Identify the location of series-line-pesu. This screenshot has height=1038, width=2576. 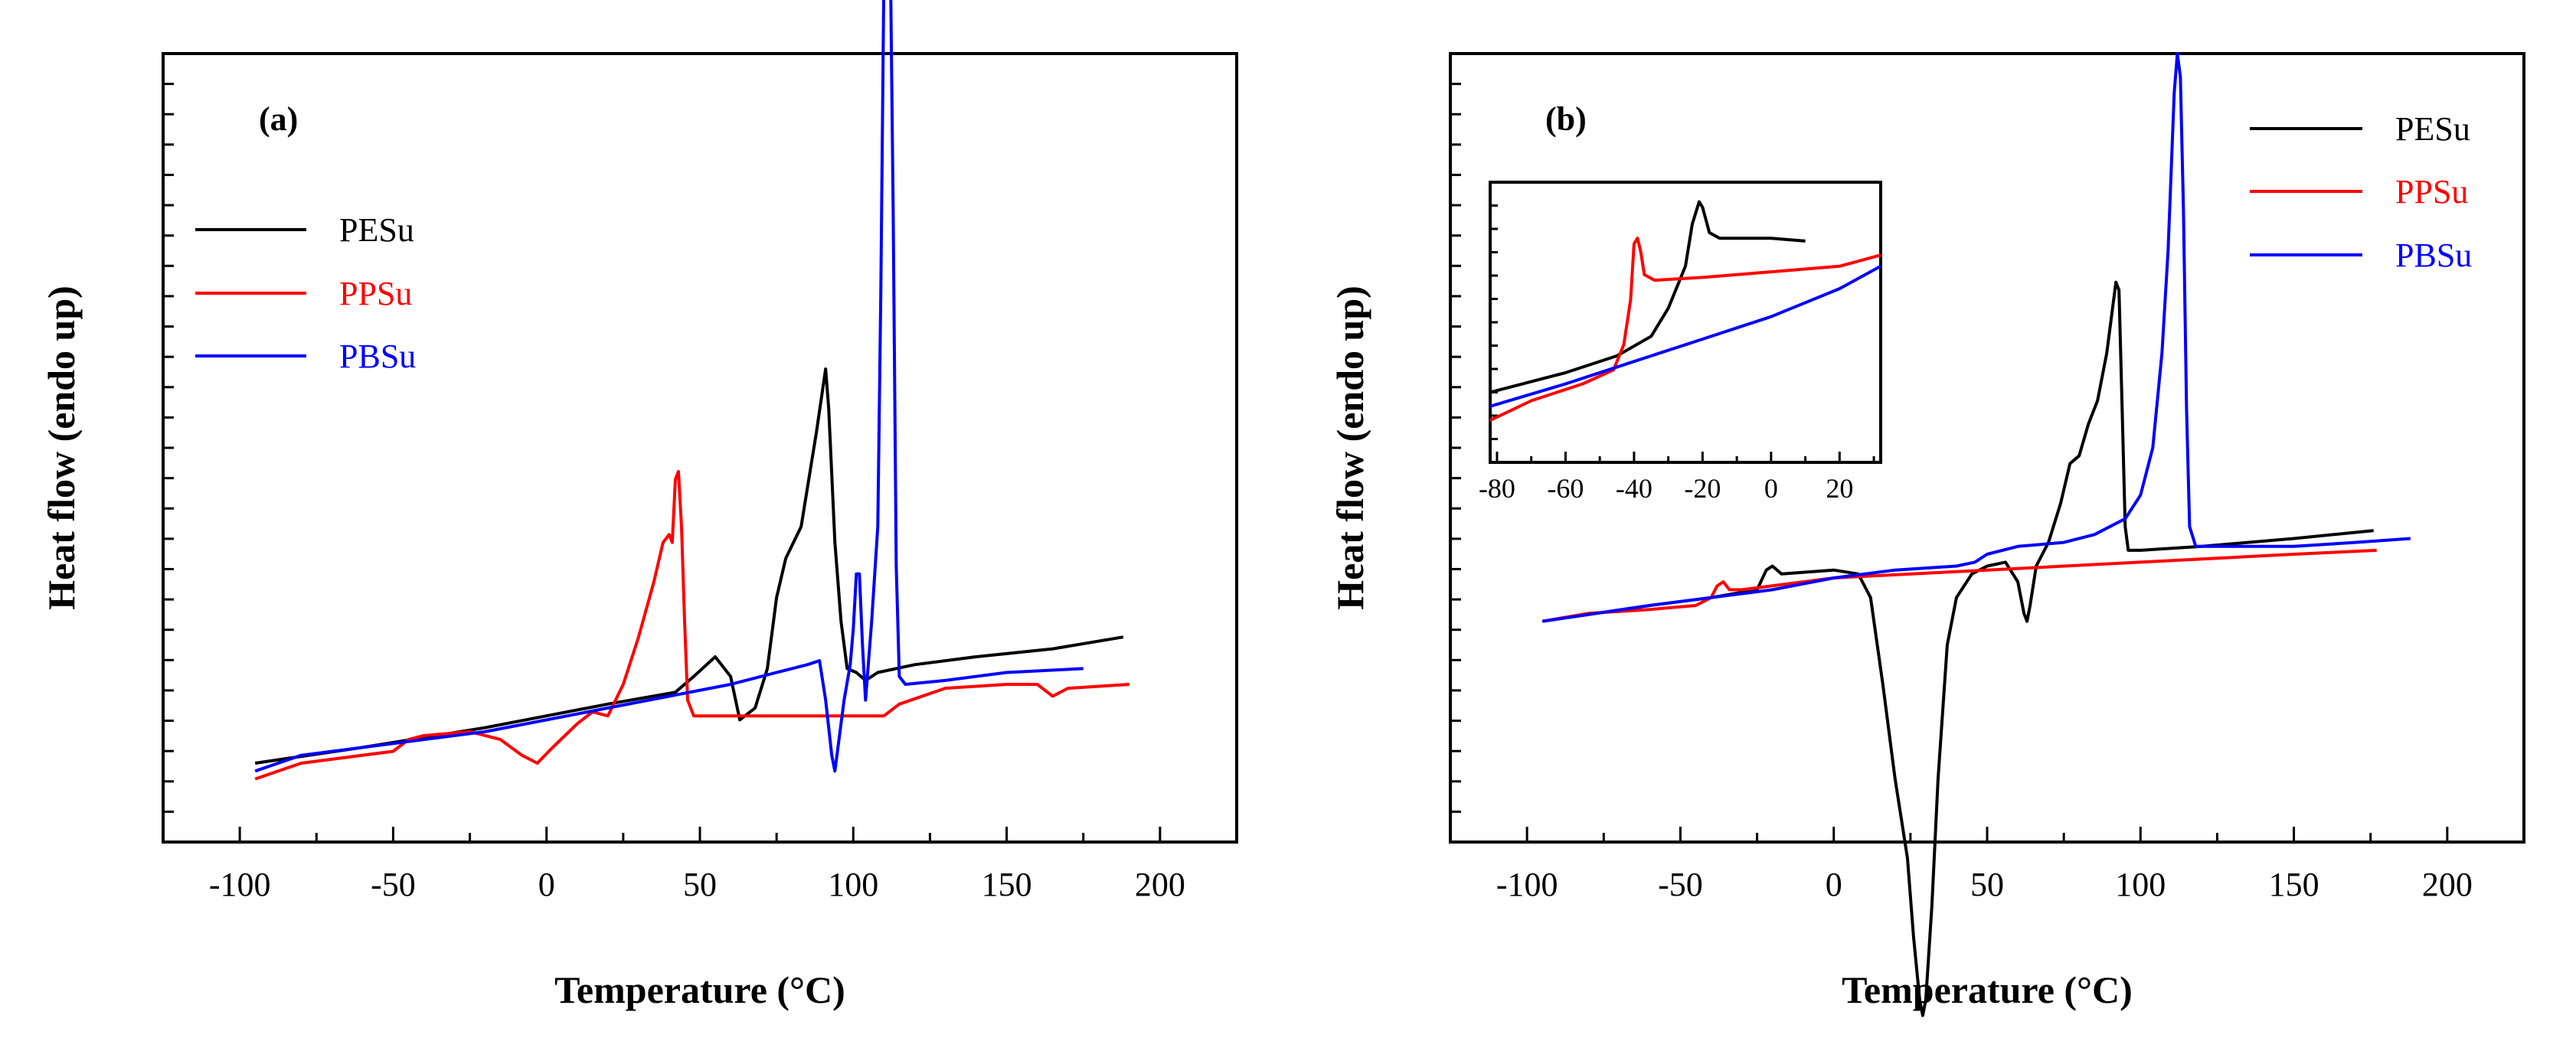
(689, 566).